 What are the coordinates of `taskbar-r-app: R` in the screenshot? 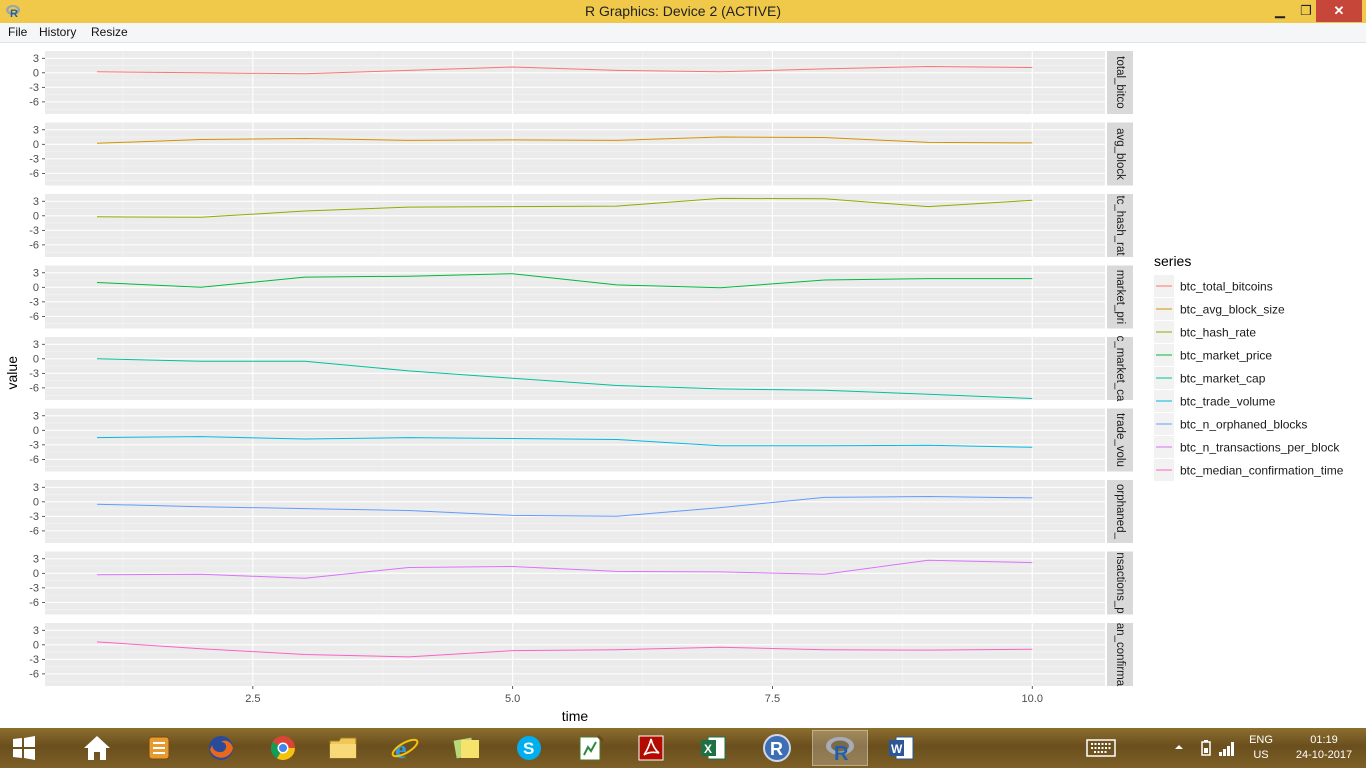 It's located at (777, 748).